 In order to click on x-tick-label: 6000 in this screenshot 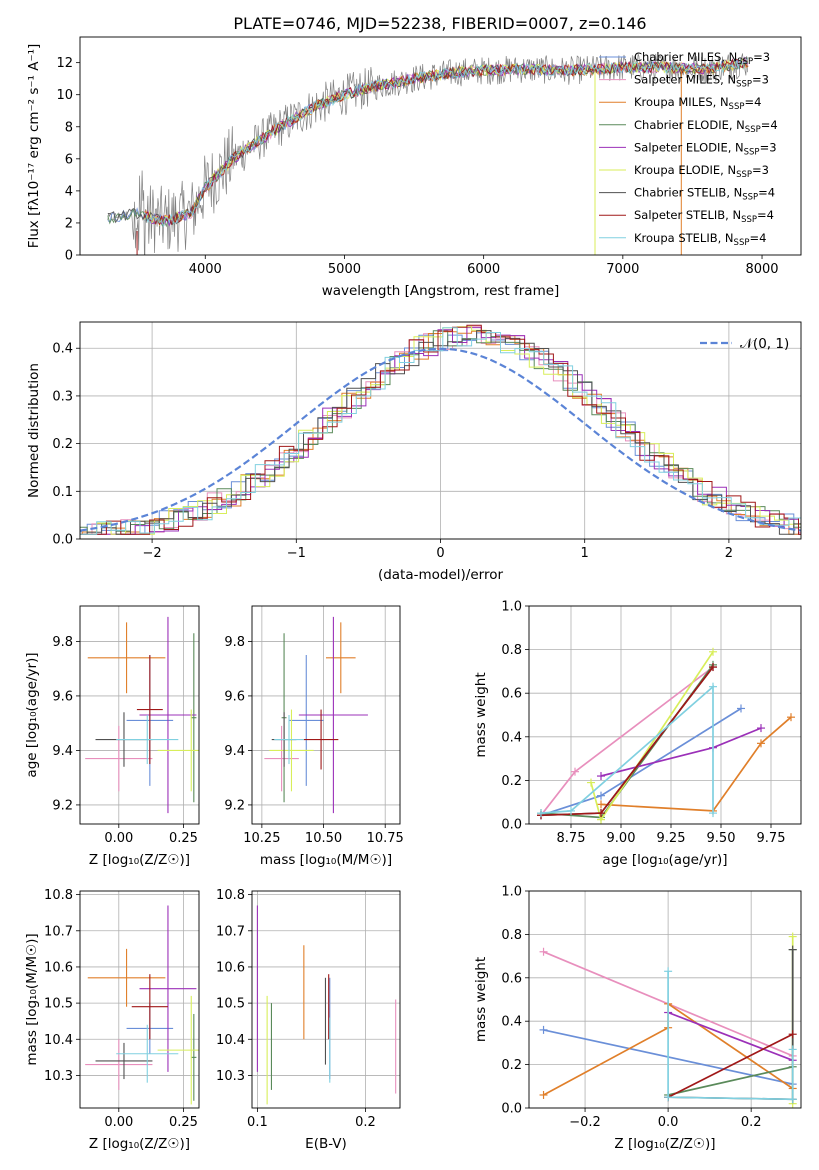, I will do `click(483, 269)`.